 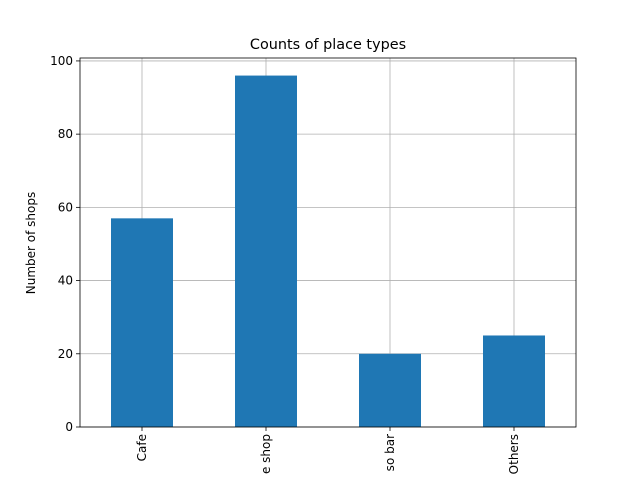 What do you see at coordinates (65, 354) in the screenshot?
I see `y-tick-label: 20` at bounding box center [65, 354].